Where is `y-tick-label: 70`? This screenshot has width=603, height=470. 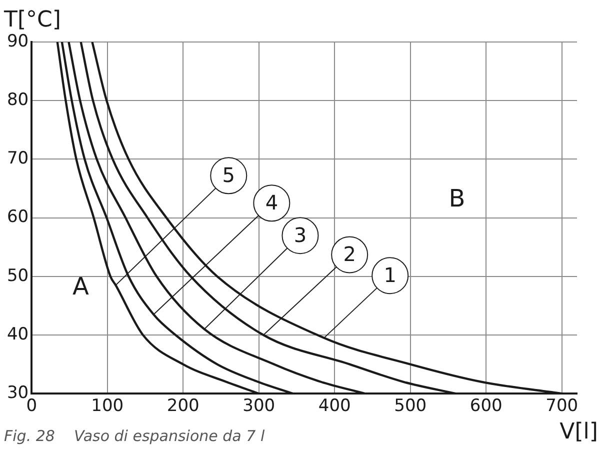 y-tick-label: 70 is located at coordinates (17, 158).